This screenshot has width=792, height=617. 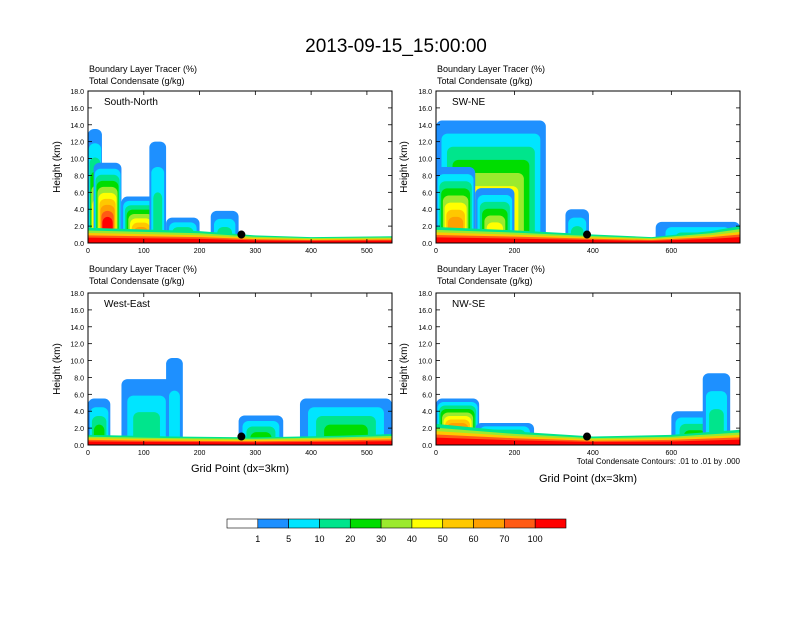 What do you see at coordinates (131, 102) in the screenshot?
I see `panel-label: South-North` at bounding box center [131, 102].